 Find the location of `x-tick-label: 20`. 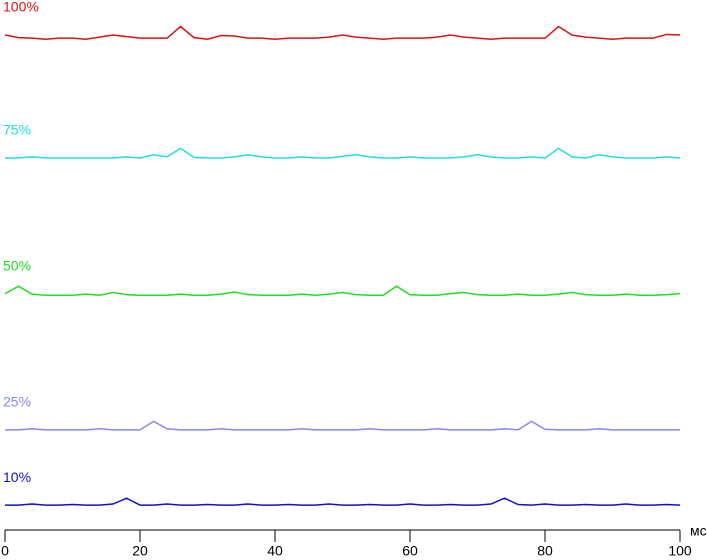

x-tick-label: 20 is located at coordinates (140, 551).